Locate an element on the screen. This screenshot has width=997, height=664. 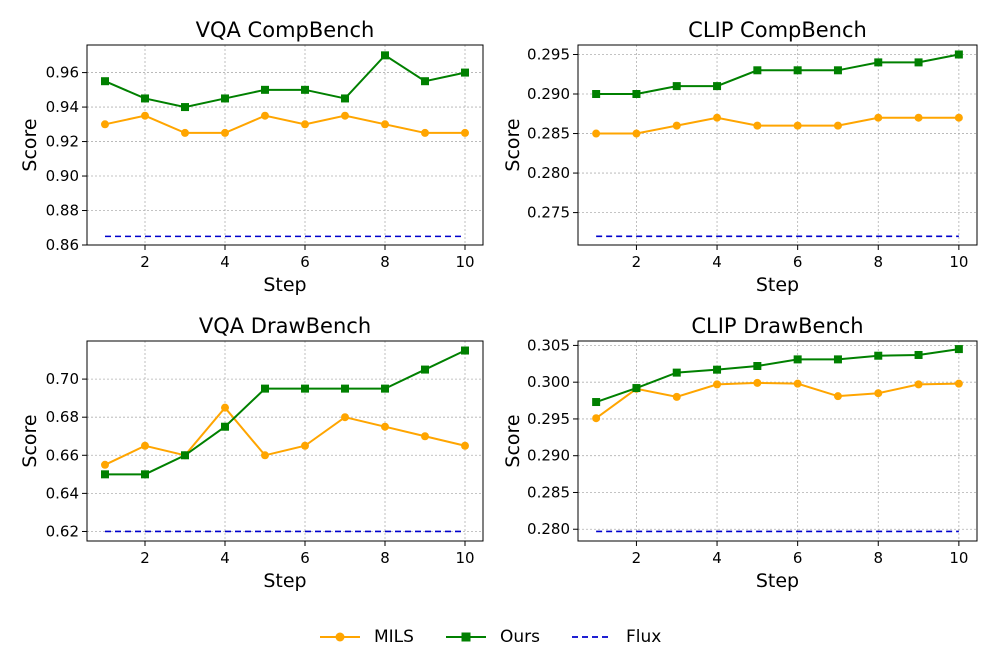
chart3-series-mils-line is located at coordinates (285, 436).